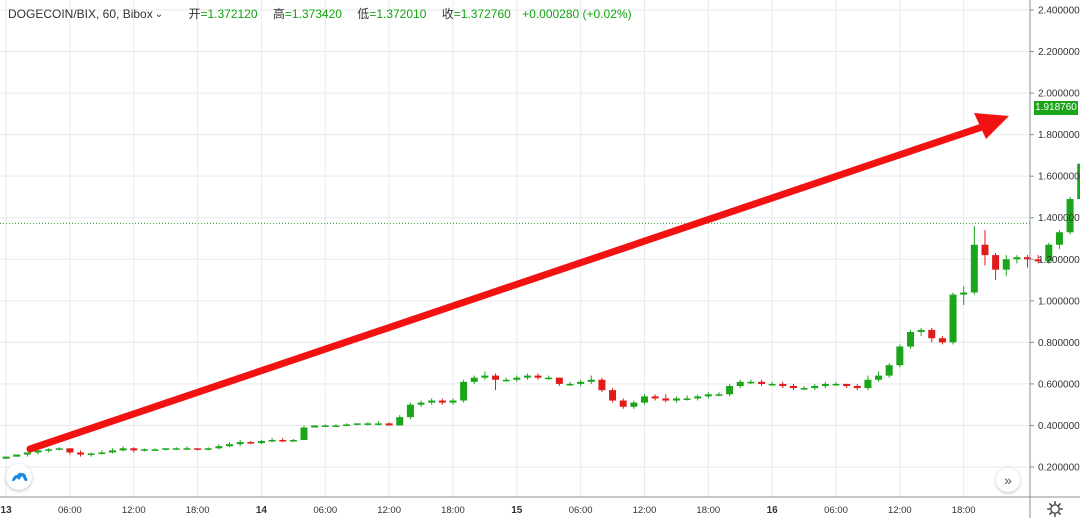  Describe the element at coordinates (1059, 260) in the screenshot. I see `y-tick-label: 1.200000` at that location.